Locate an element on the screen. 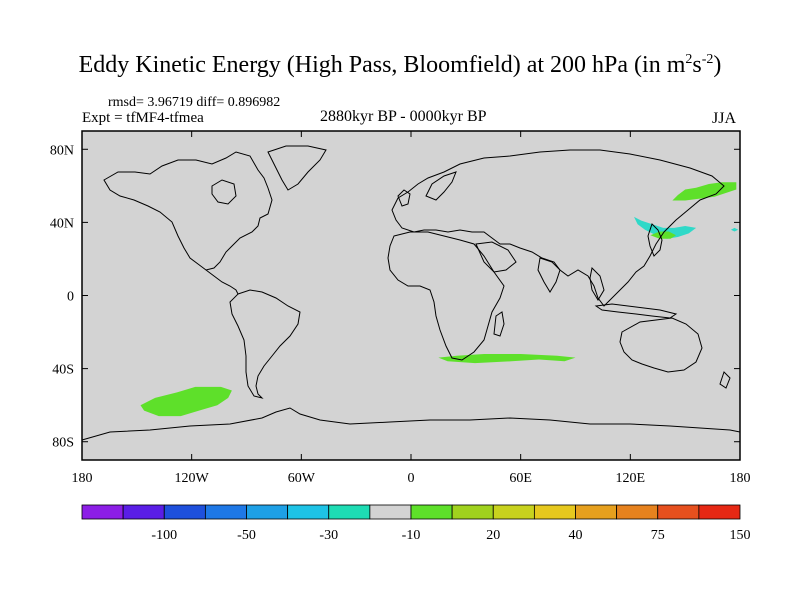 This screenshot has width=800, height=600. anomaly-north-pacific is located at coordinates (704, 191).